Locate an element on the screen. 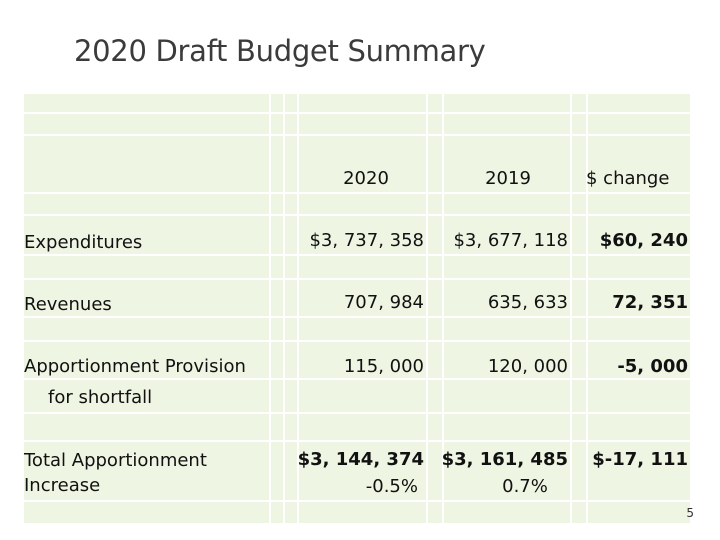 The height and width of the screenshot is (540, 720). row-label-apportionment-provision: Apportionment Provision is located at coordinates (135, 366).